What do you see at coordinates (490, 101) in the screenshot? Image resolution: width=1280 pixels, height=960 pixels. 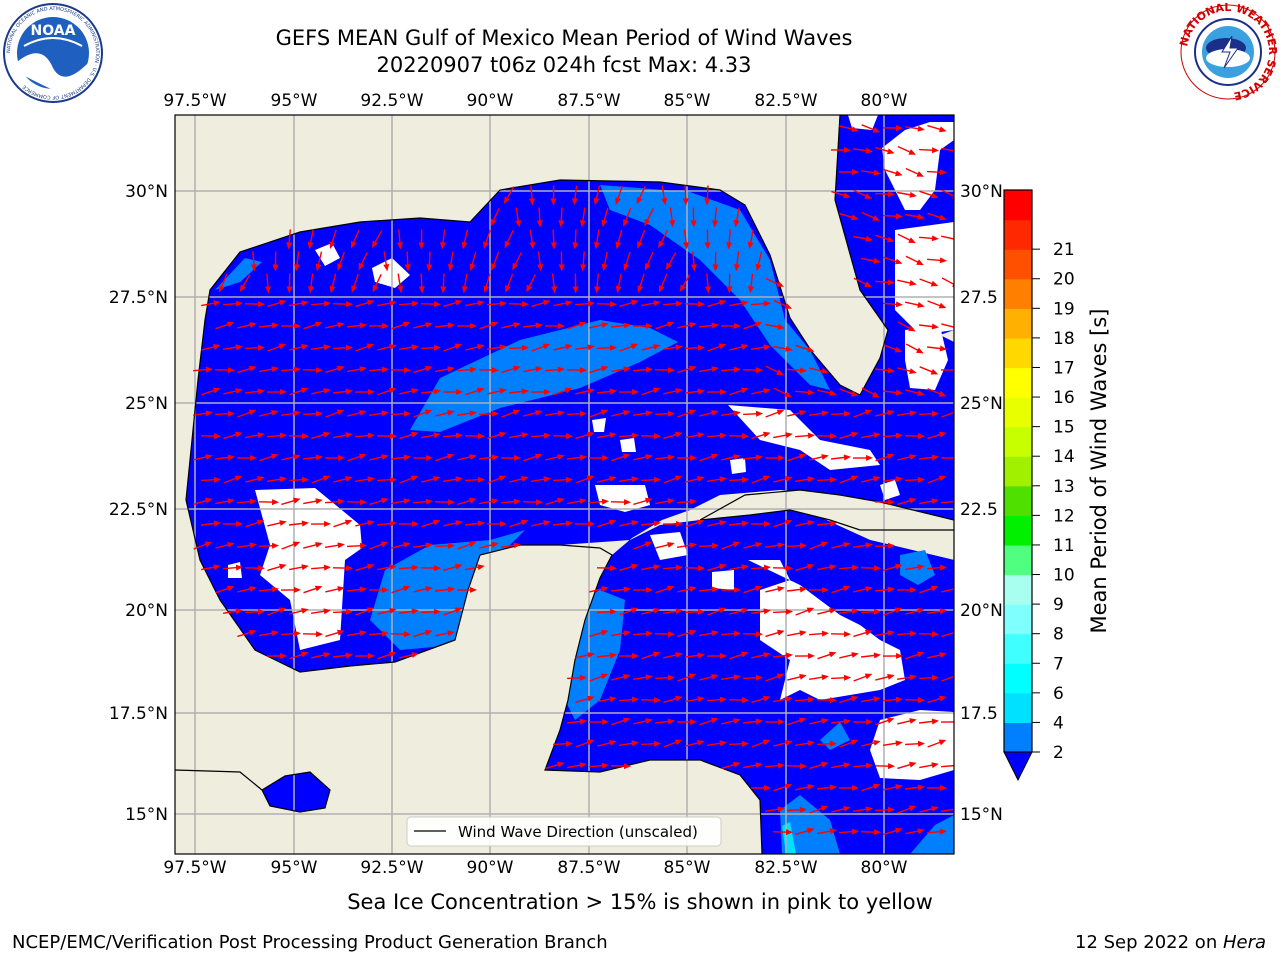 I see `lon-tick-top: 90°W` at bounding box center [490, 101].